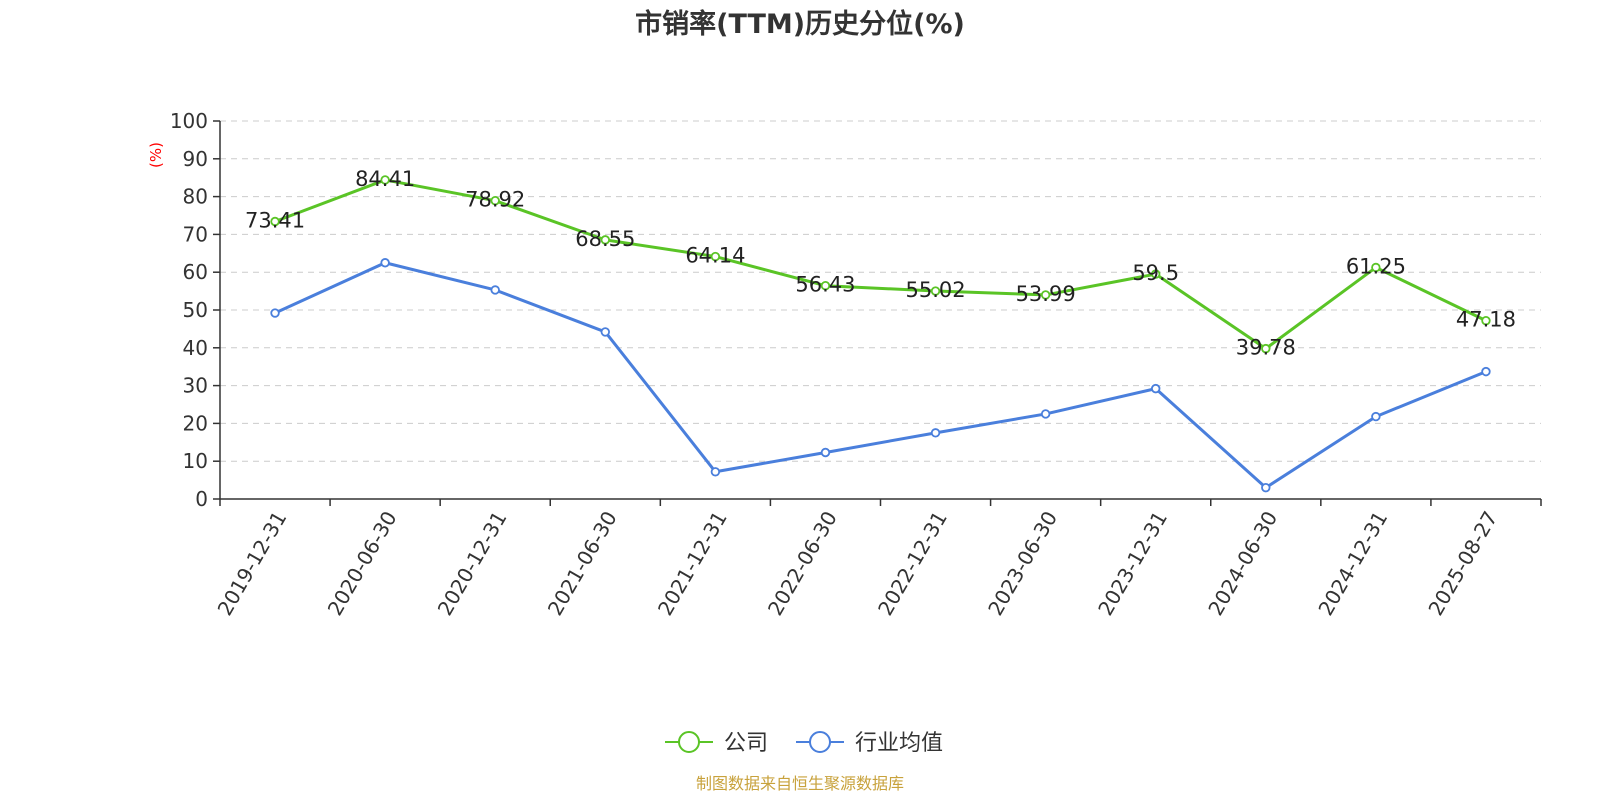  What do you see at coordinates (800, 783) in the screenshot?
I see `source-note: 制图数据来自恒生聚源数据库` at bounding box center [800, 783].